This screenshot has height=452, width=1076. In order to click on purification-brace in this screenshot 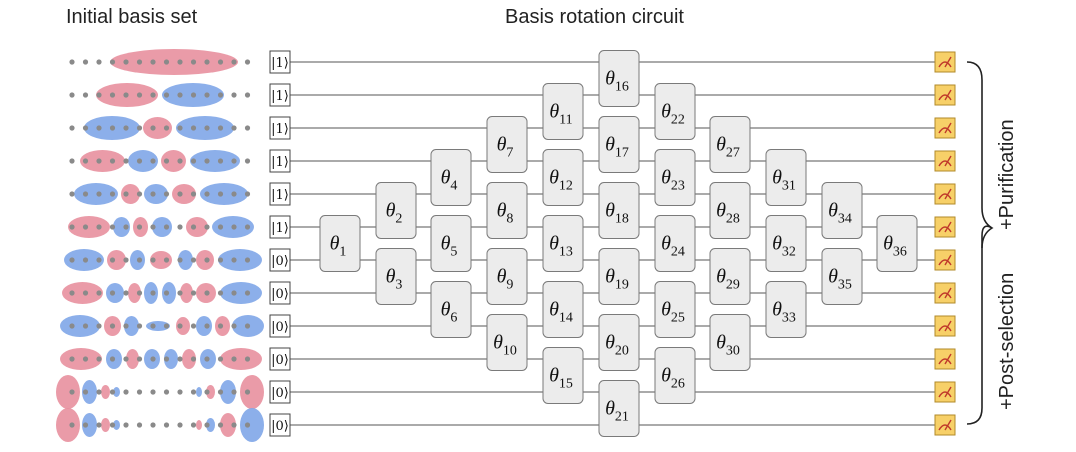, I will do `click(980, 155)`.